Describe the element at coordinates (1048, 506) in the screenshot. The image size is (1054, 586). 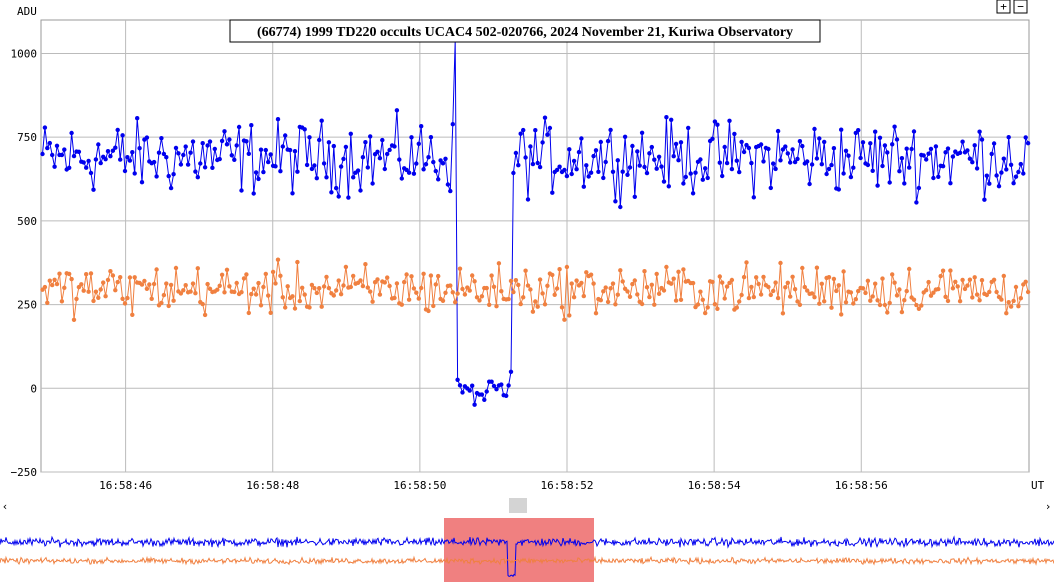
I see `scroll-right-arrow: ›` at that location.